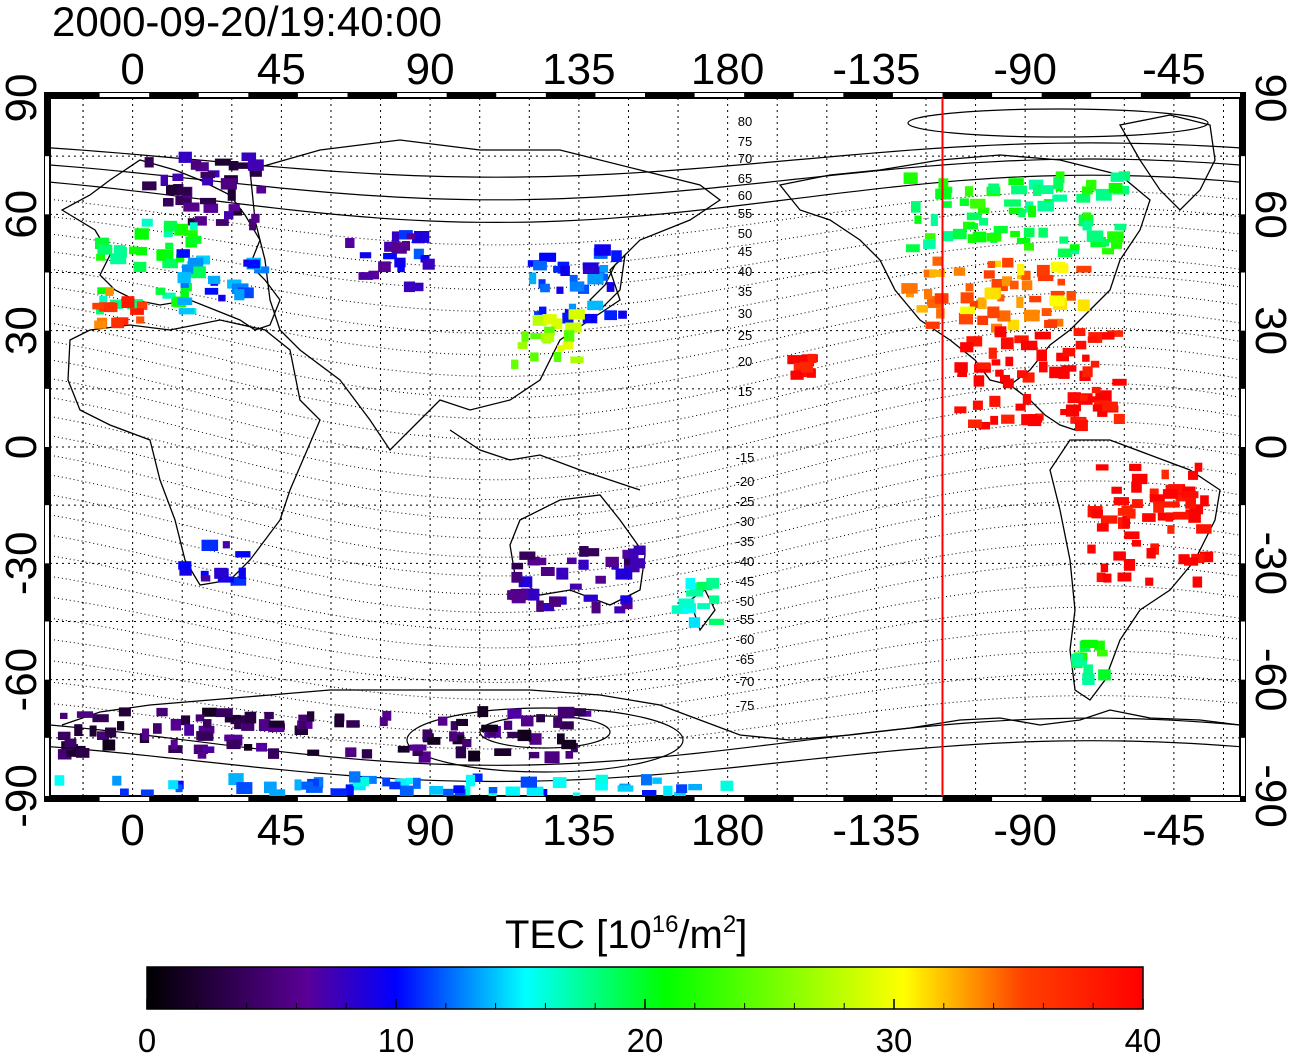 The height and width of the screenshot is (1057, 1292). I want to click on contour-label: -50, so click(745, 601).